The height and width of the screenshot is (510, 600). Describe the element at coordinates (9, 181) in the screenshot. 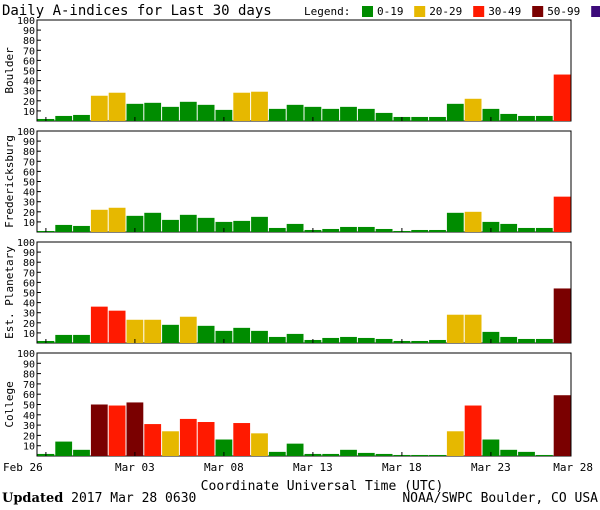

I see `panel-label: Fredericksburg` at that location.